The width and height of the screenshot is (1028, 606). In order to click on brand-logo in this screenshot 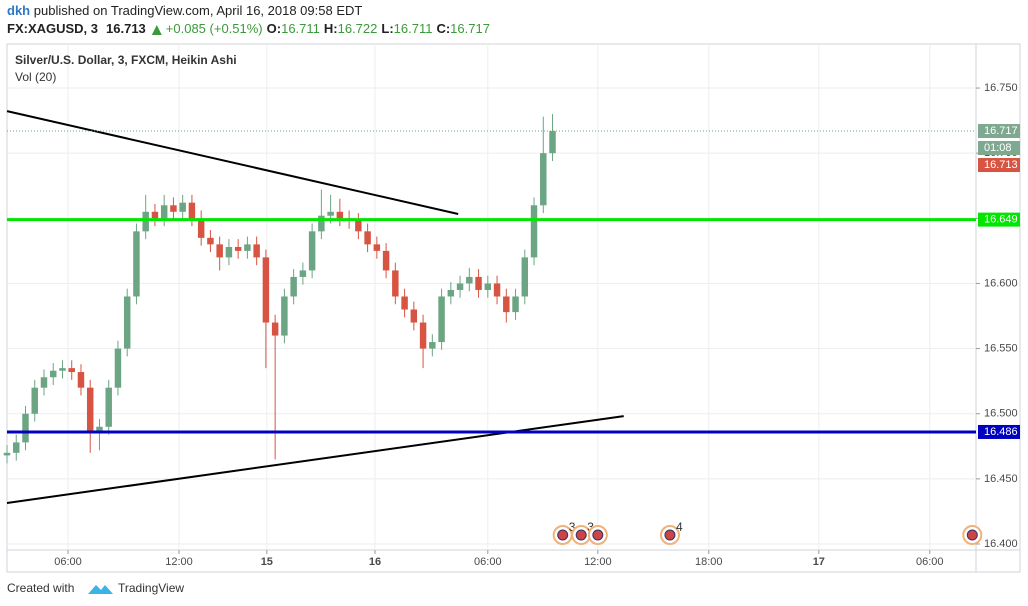, I will do `click(100, 589)`.